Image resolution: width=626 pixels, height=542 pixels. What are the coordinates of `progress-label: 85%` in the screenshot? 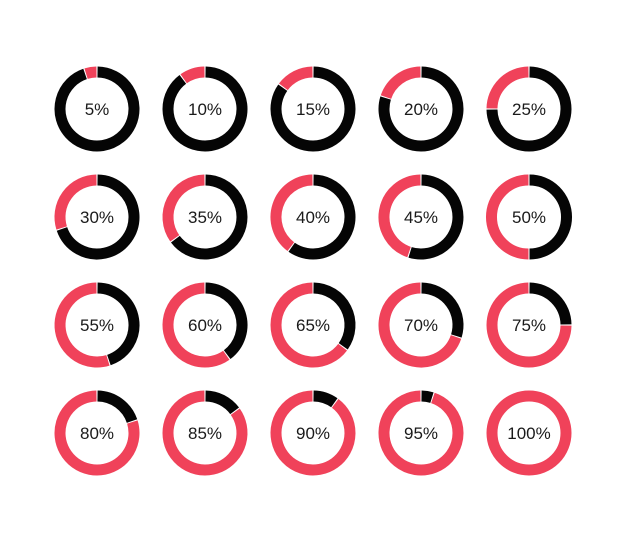 It's located at (205, 433).